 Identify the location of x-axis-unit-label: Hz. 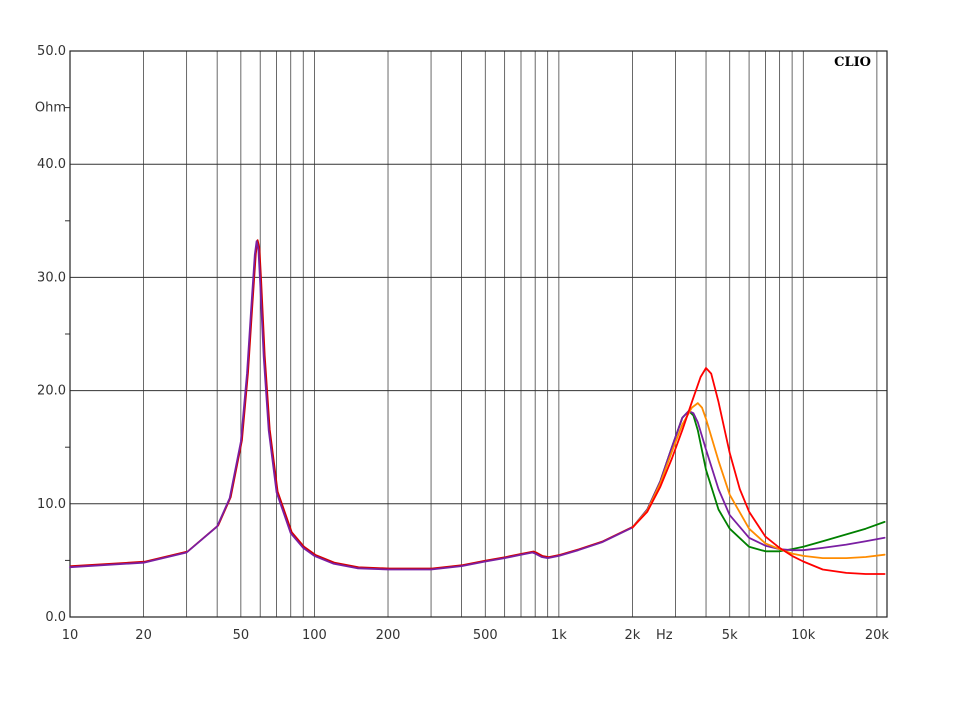
(664, 635).